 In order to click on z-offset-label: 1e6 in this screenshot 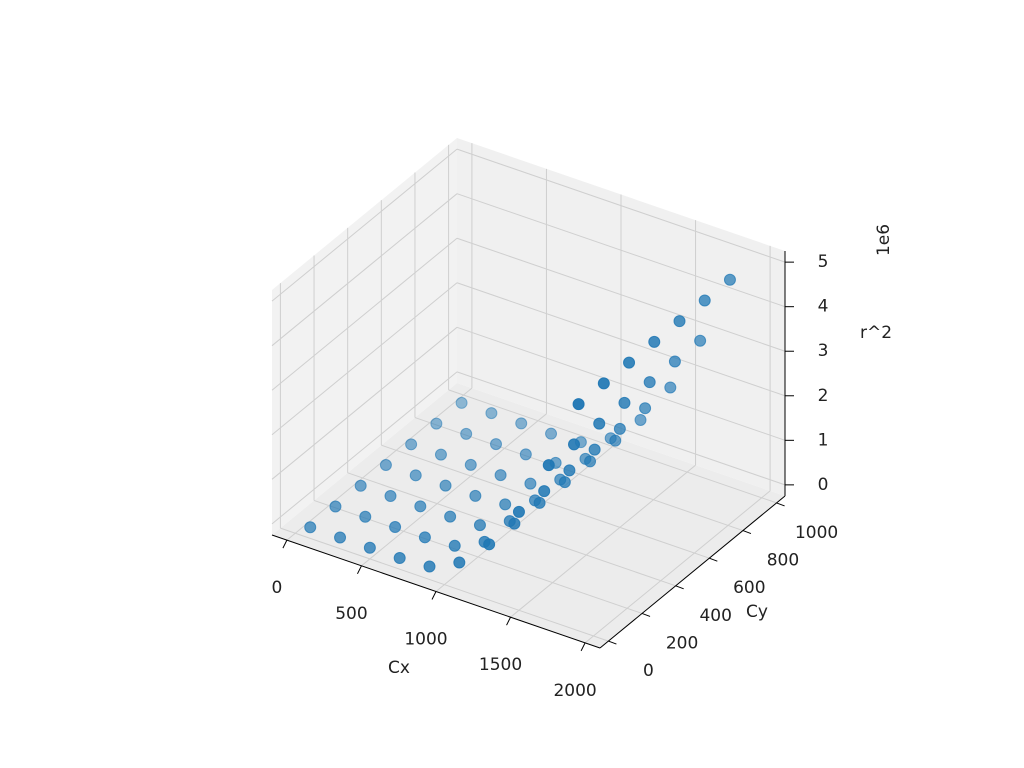, I will do `click(884, 240)`.